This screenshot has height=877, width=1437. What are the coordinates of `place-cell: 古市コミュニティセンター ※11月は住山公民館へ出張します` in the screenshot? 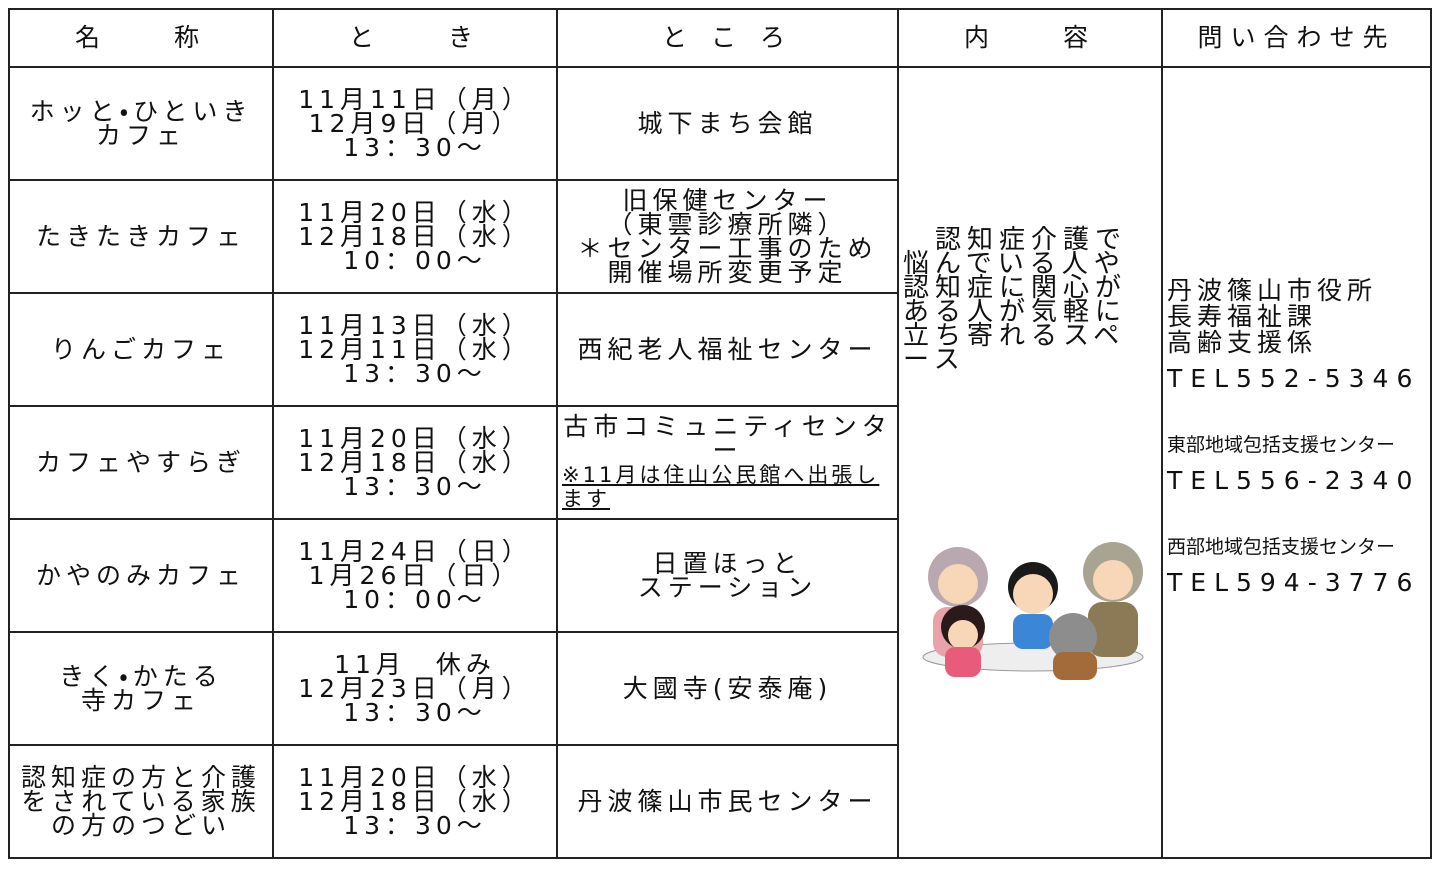 It's located at (727, 462).